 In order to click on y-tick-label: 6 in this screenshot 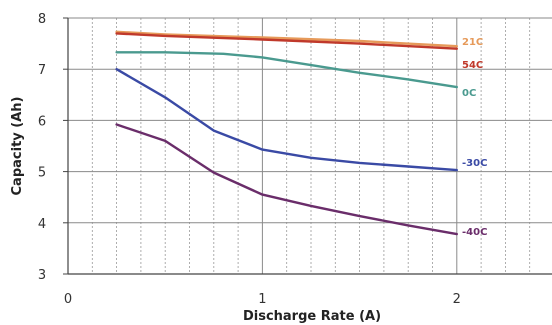, I will do `click(42, 121)`.